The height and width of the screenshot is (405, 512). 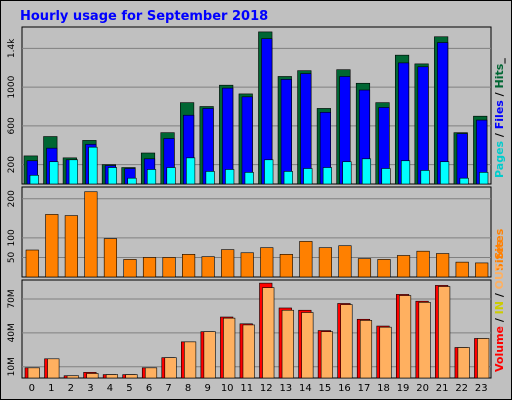 I want to click on x-tick-label: 10, so click(x=227, y=388).